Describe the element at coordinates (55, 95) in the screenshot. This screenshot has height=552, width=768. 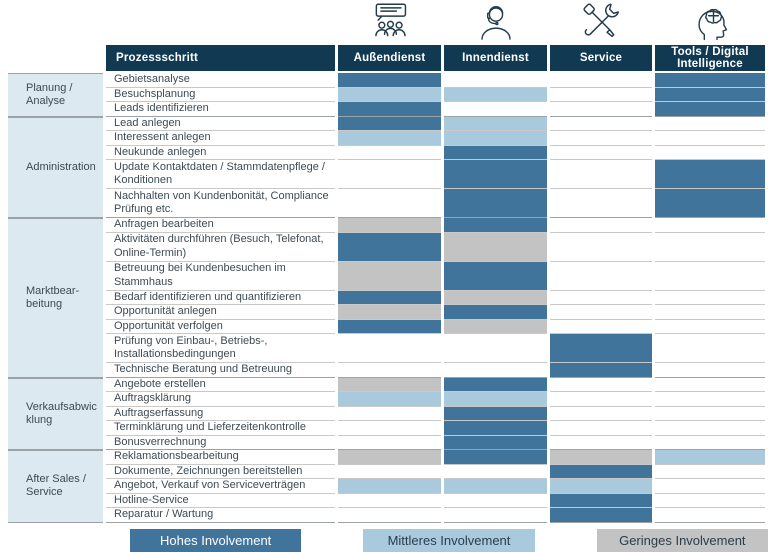
I see `category-cell: Planung / Analyse` at that location.